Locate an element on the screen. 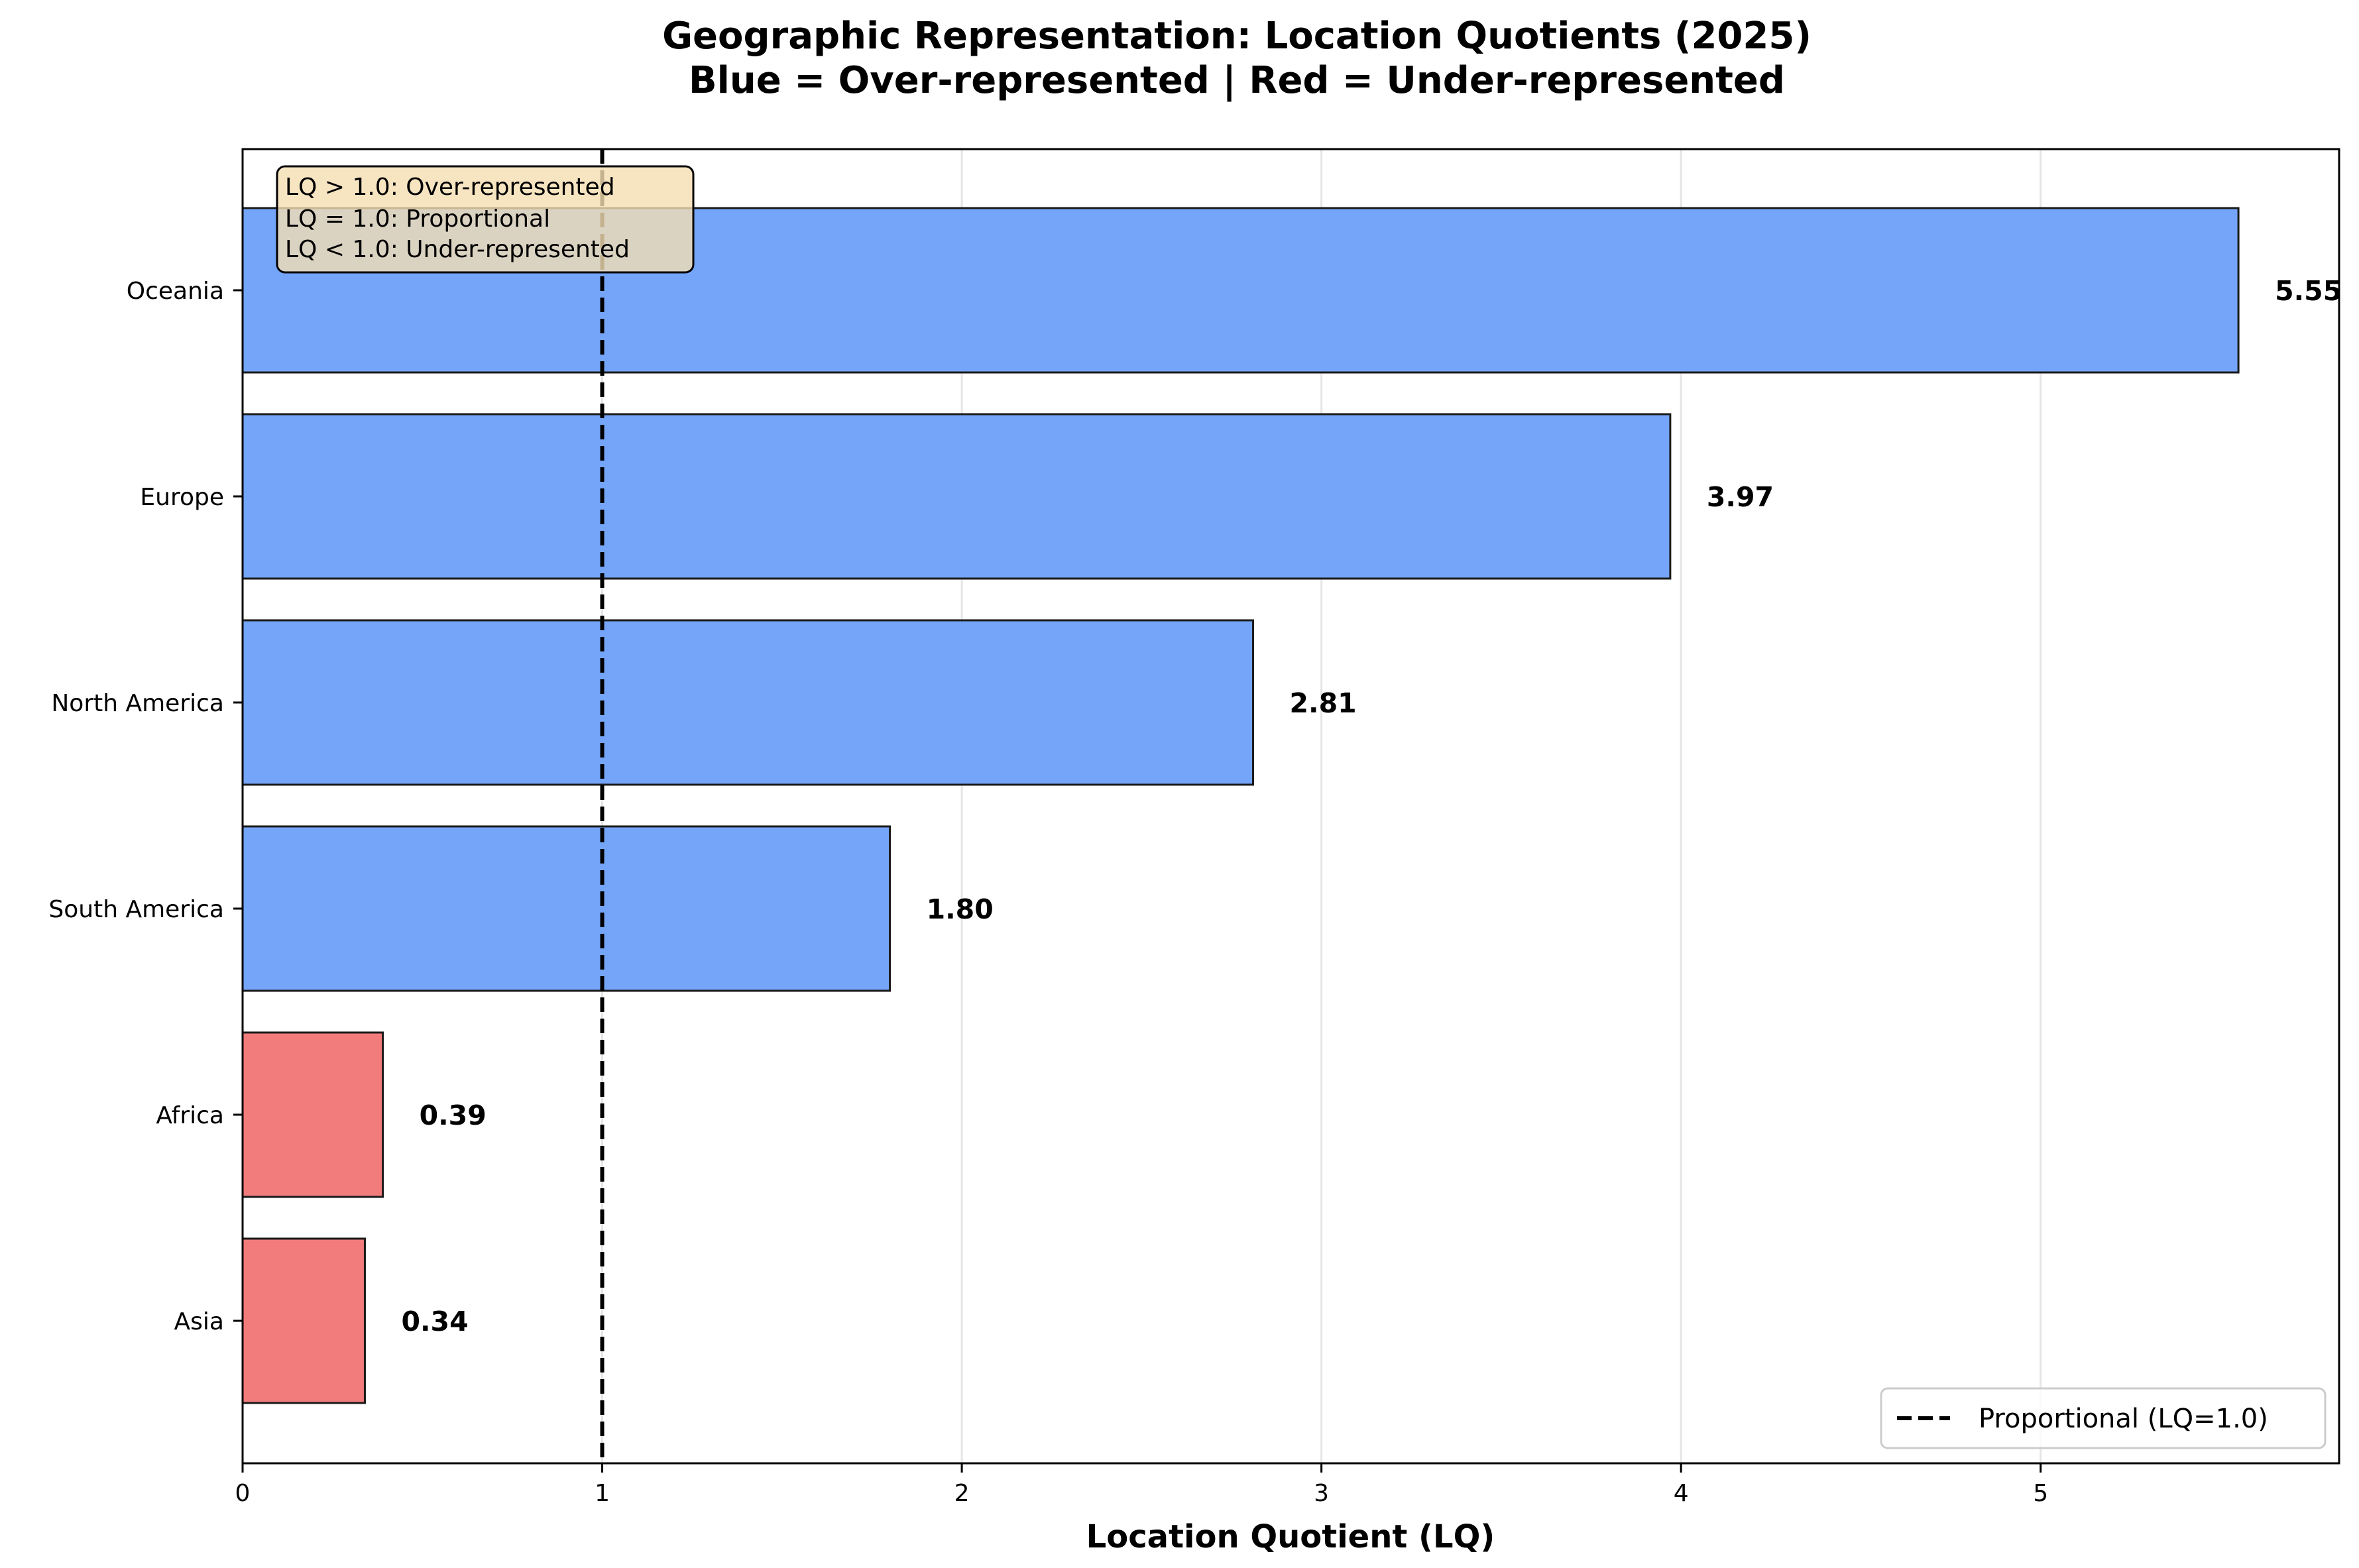  data-label: 3.97 is located at coordinates (1741, 497).